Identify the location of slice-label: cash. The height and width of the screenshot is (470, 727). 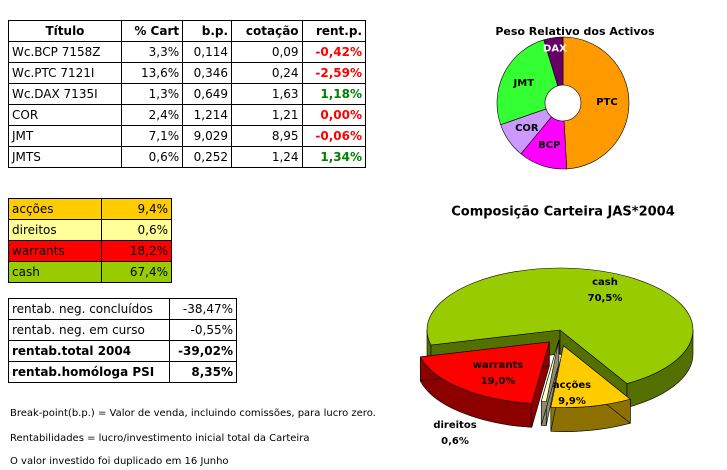
(605, 282).